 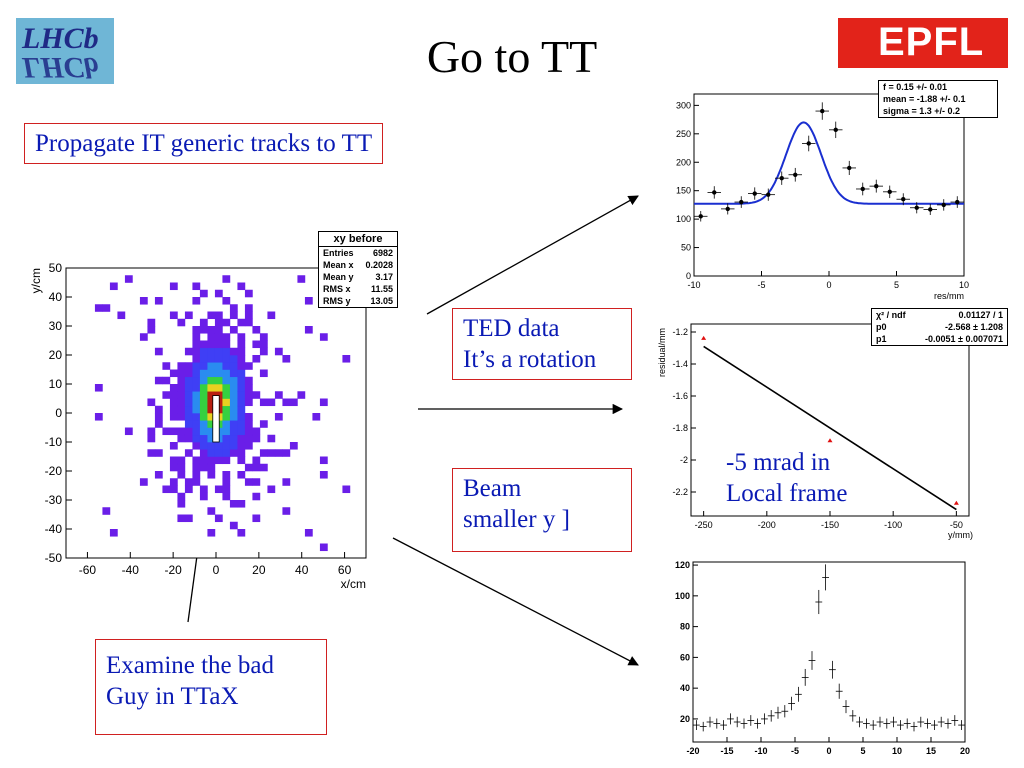 I want to click on xy-stats-title: xy before, so click(x=358, y=239).